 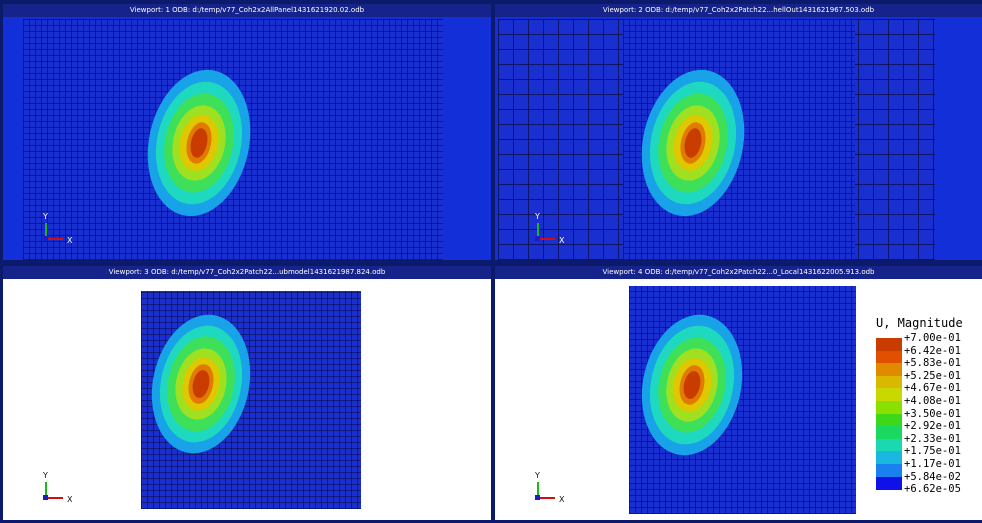 I want to click on legend-entry: +2.92e-01, so click(x=929, y=429).